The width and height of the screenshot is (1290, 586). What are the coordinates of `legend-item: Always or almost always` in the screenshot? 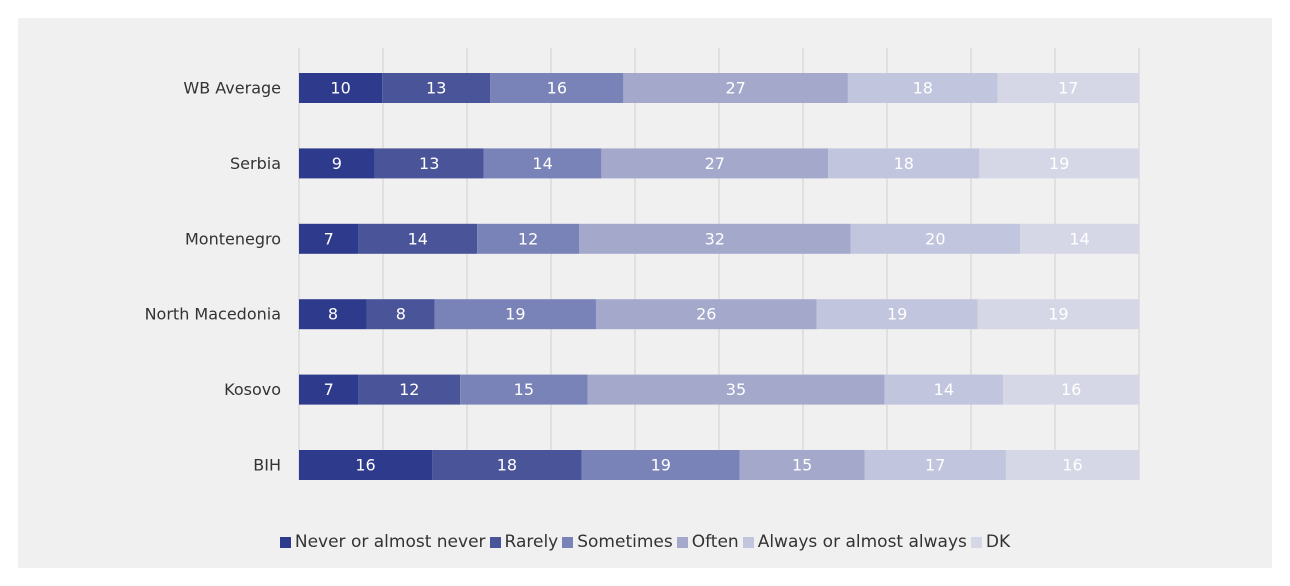 It's located at (854, 542).